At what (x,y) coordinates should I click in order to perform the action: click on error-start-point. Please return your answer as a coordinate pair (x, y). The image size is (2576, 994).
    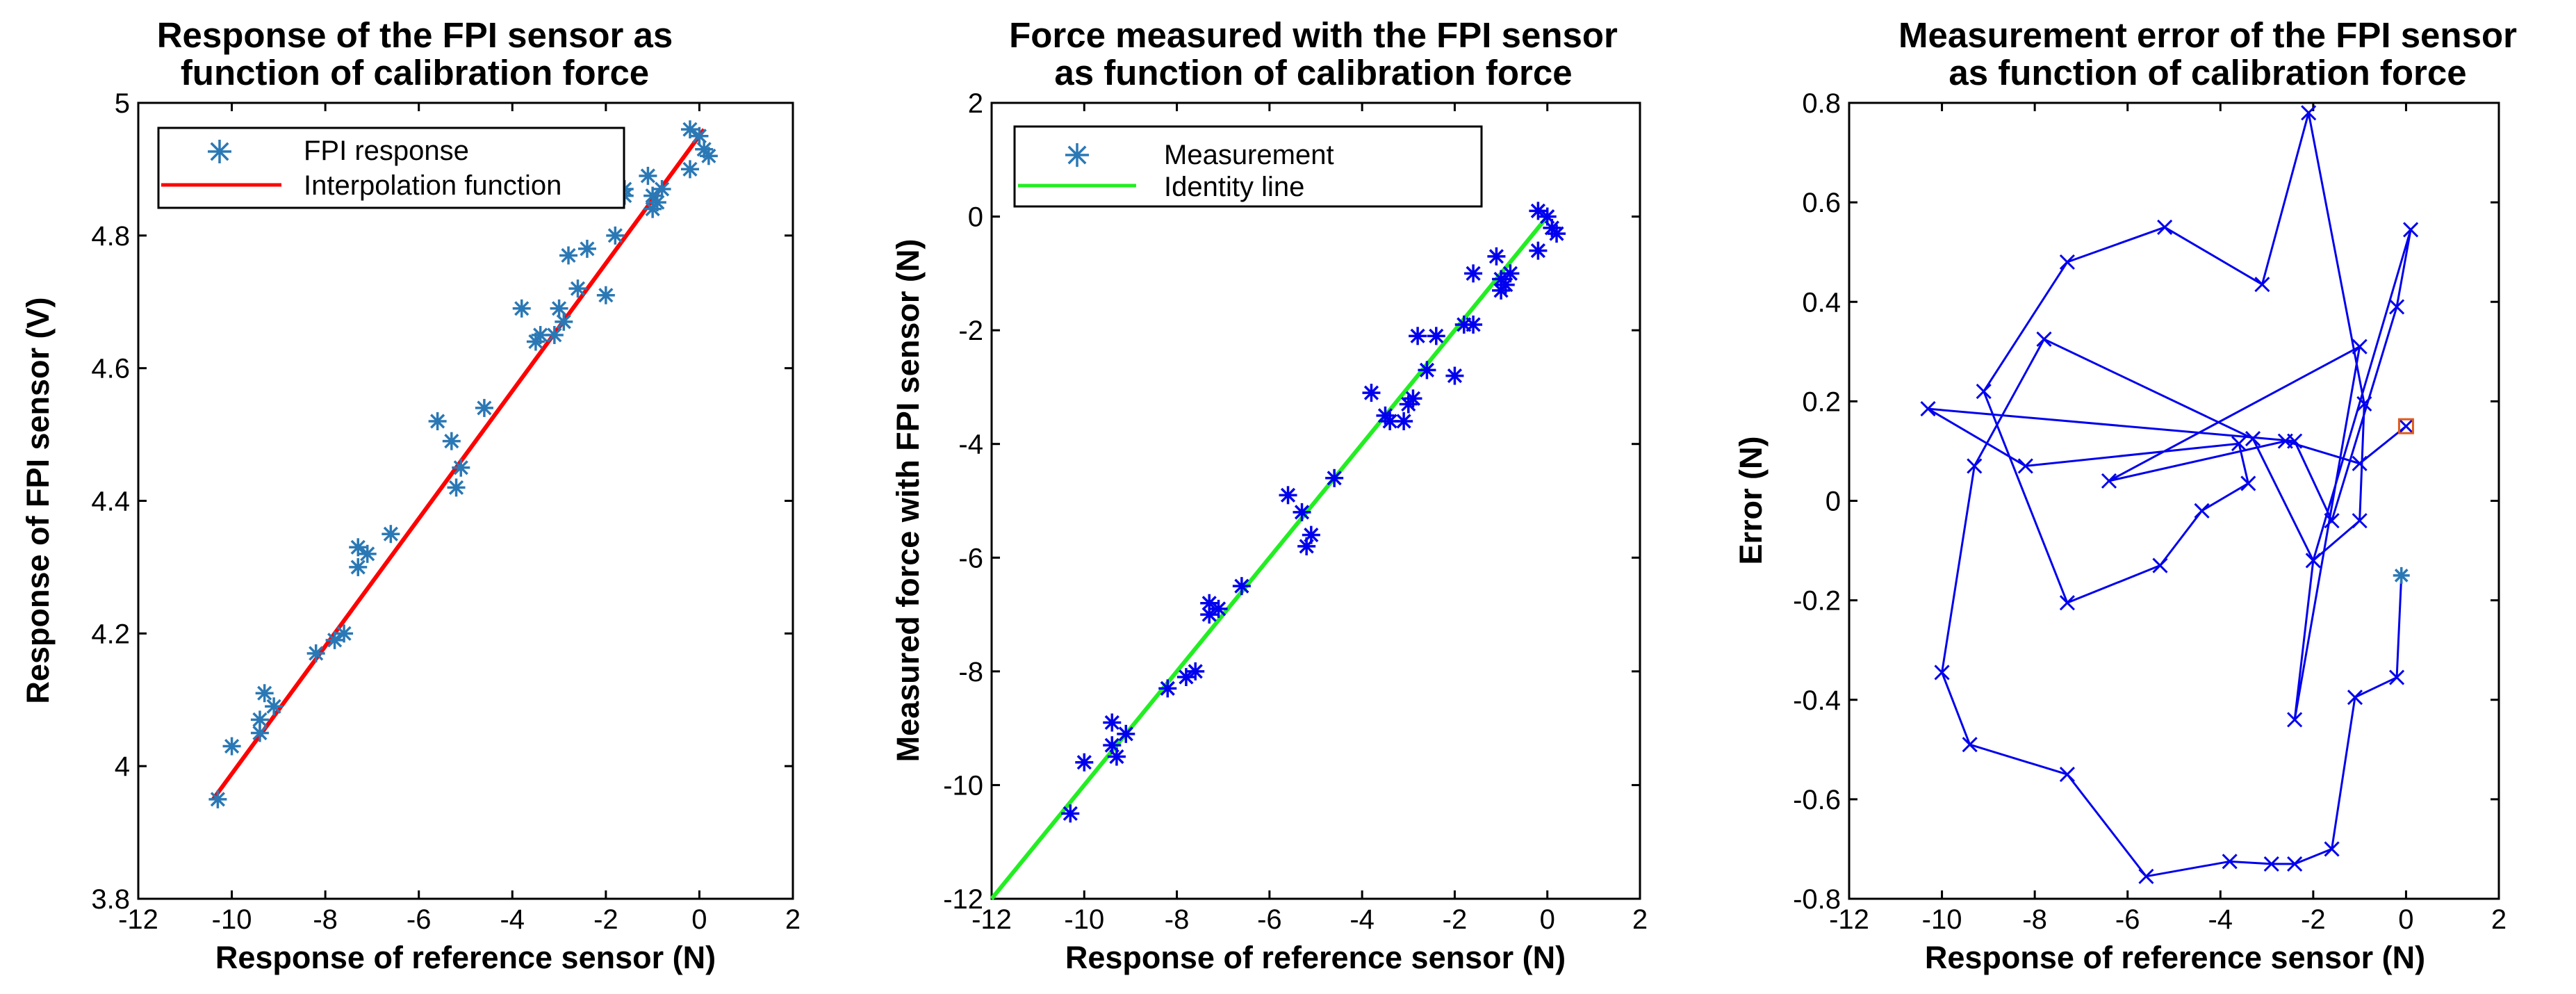
    Looking at the image, I should click on (2401, 575).